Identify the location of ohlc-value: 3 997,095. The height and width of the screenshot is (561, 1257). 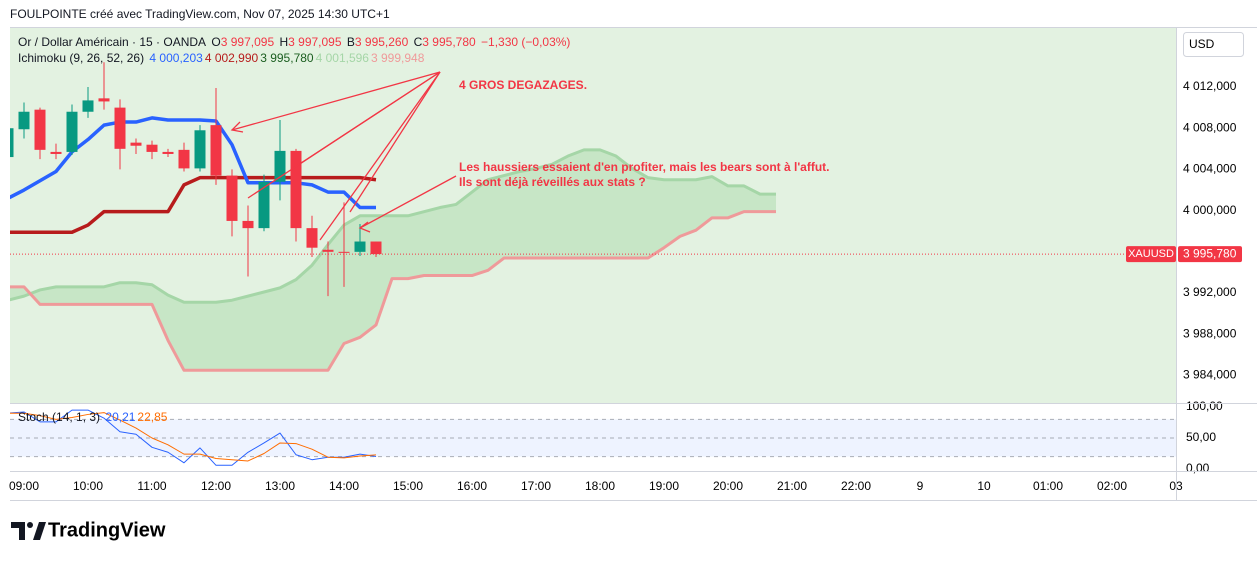
(315, 42).